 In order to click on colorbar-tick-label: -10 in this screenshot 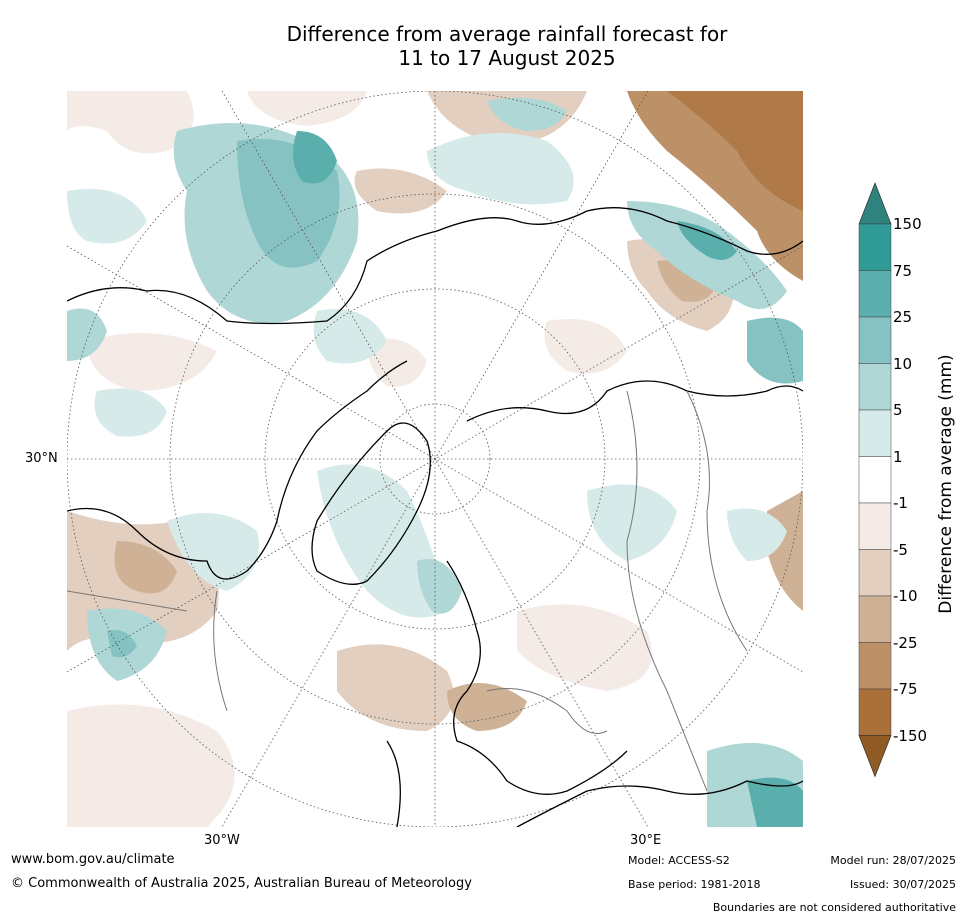, I will do `click(905, 596)`.